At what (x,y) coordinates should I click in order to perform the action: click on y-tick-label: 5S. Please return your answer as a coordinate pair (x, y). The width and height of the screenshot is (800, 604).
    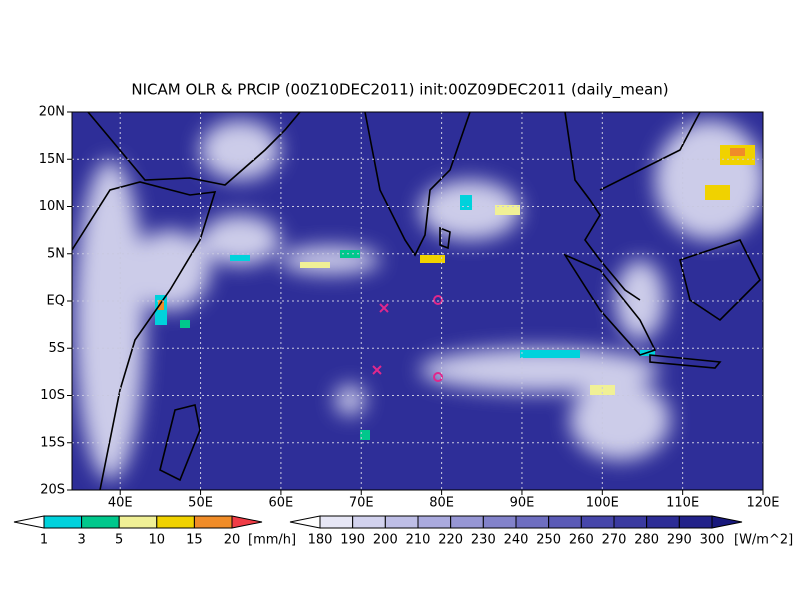
    Looking at the image, I should click on (56, 348).